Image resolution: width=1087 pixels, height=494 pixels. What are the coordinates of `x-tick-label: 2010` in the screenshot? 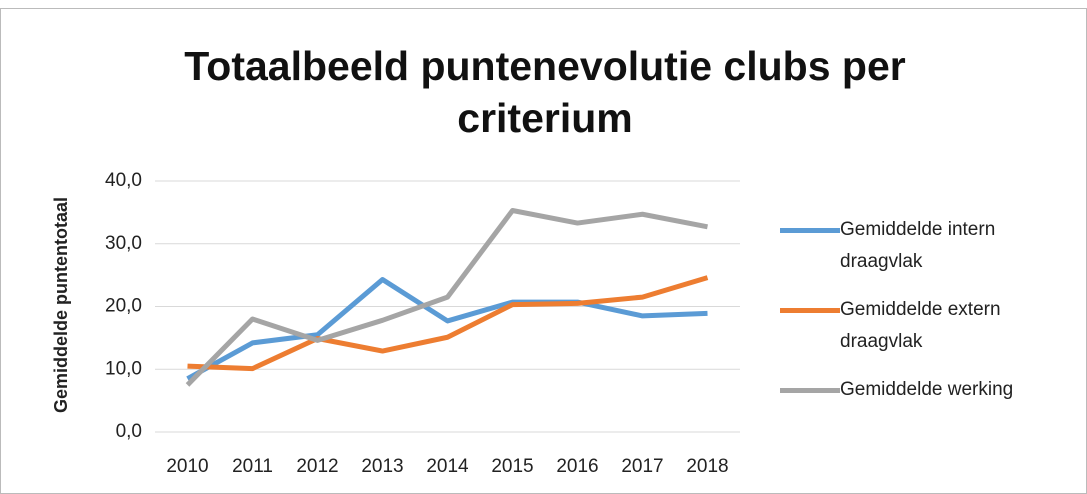 It's located at (187, 466).